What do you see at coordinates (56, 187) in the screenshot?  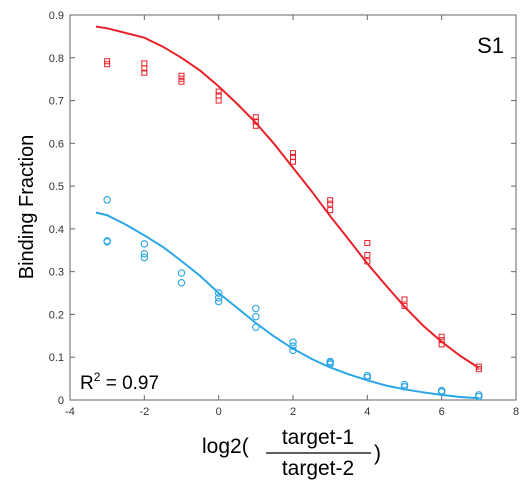 I see `y-tick-label: 0.5` at bounding box center [56, 187].